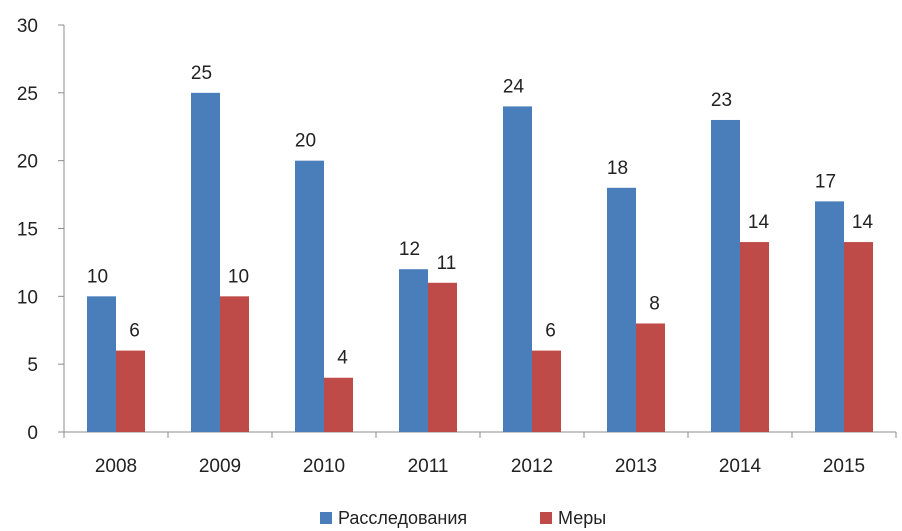 The height and width of the screenshot is (531, 902). What do you see at coordinates (27, 162) in the screenshot?
I see `y-tick-label: 20` at bounding box center [27, 162].